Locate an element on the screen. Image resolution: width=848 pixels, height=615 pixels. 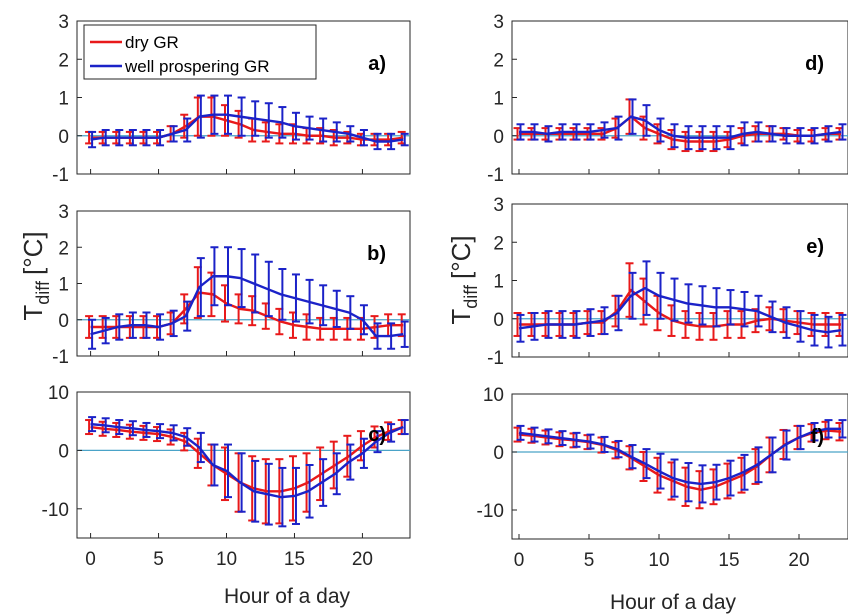
panel-d-label: d) is located at coordinates (814, 64).